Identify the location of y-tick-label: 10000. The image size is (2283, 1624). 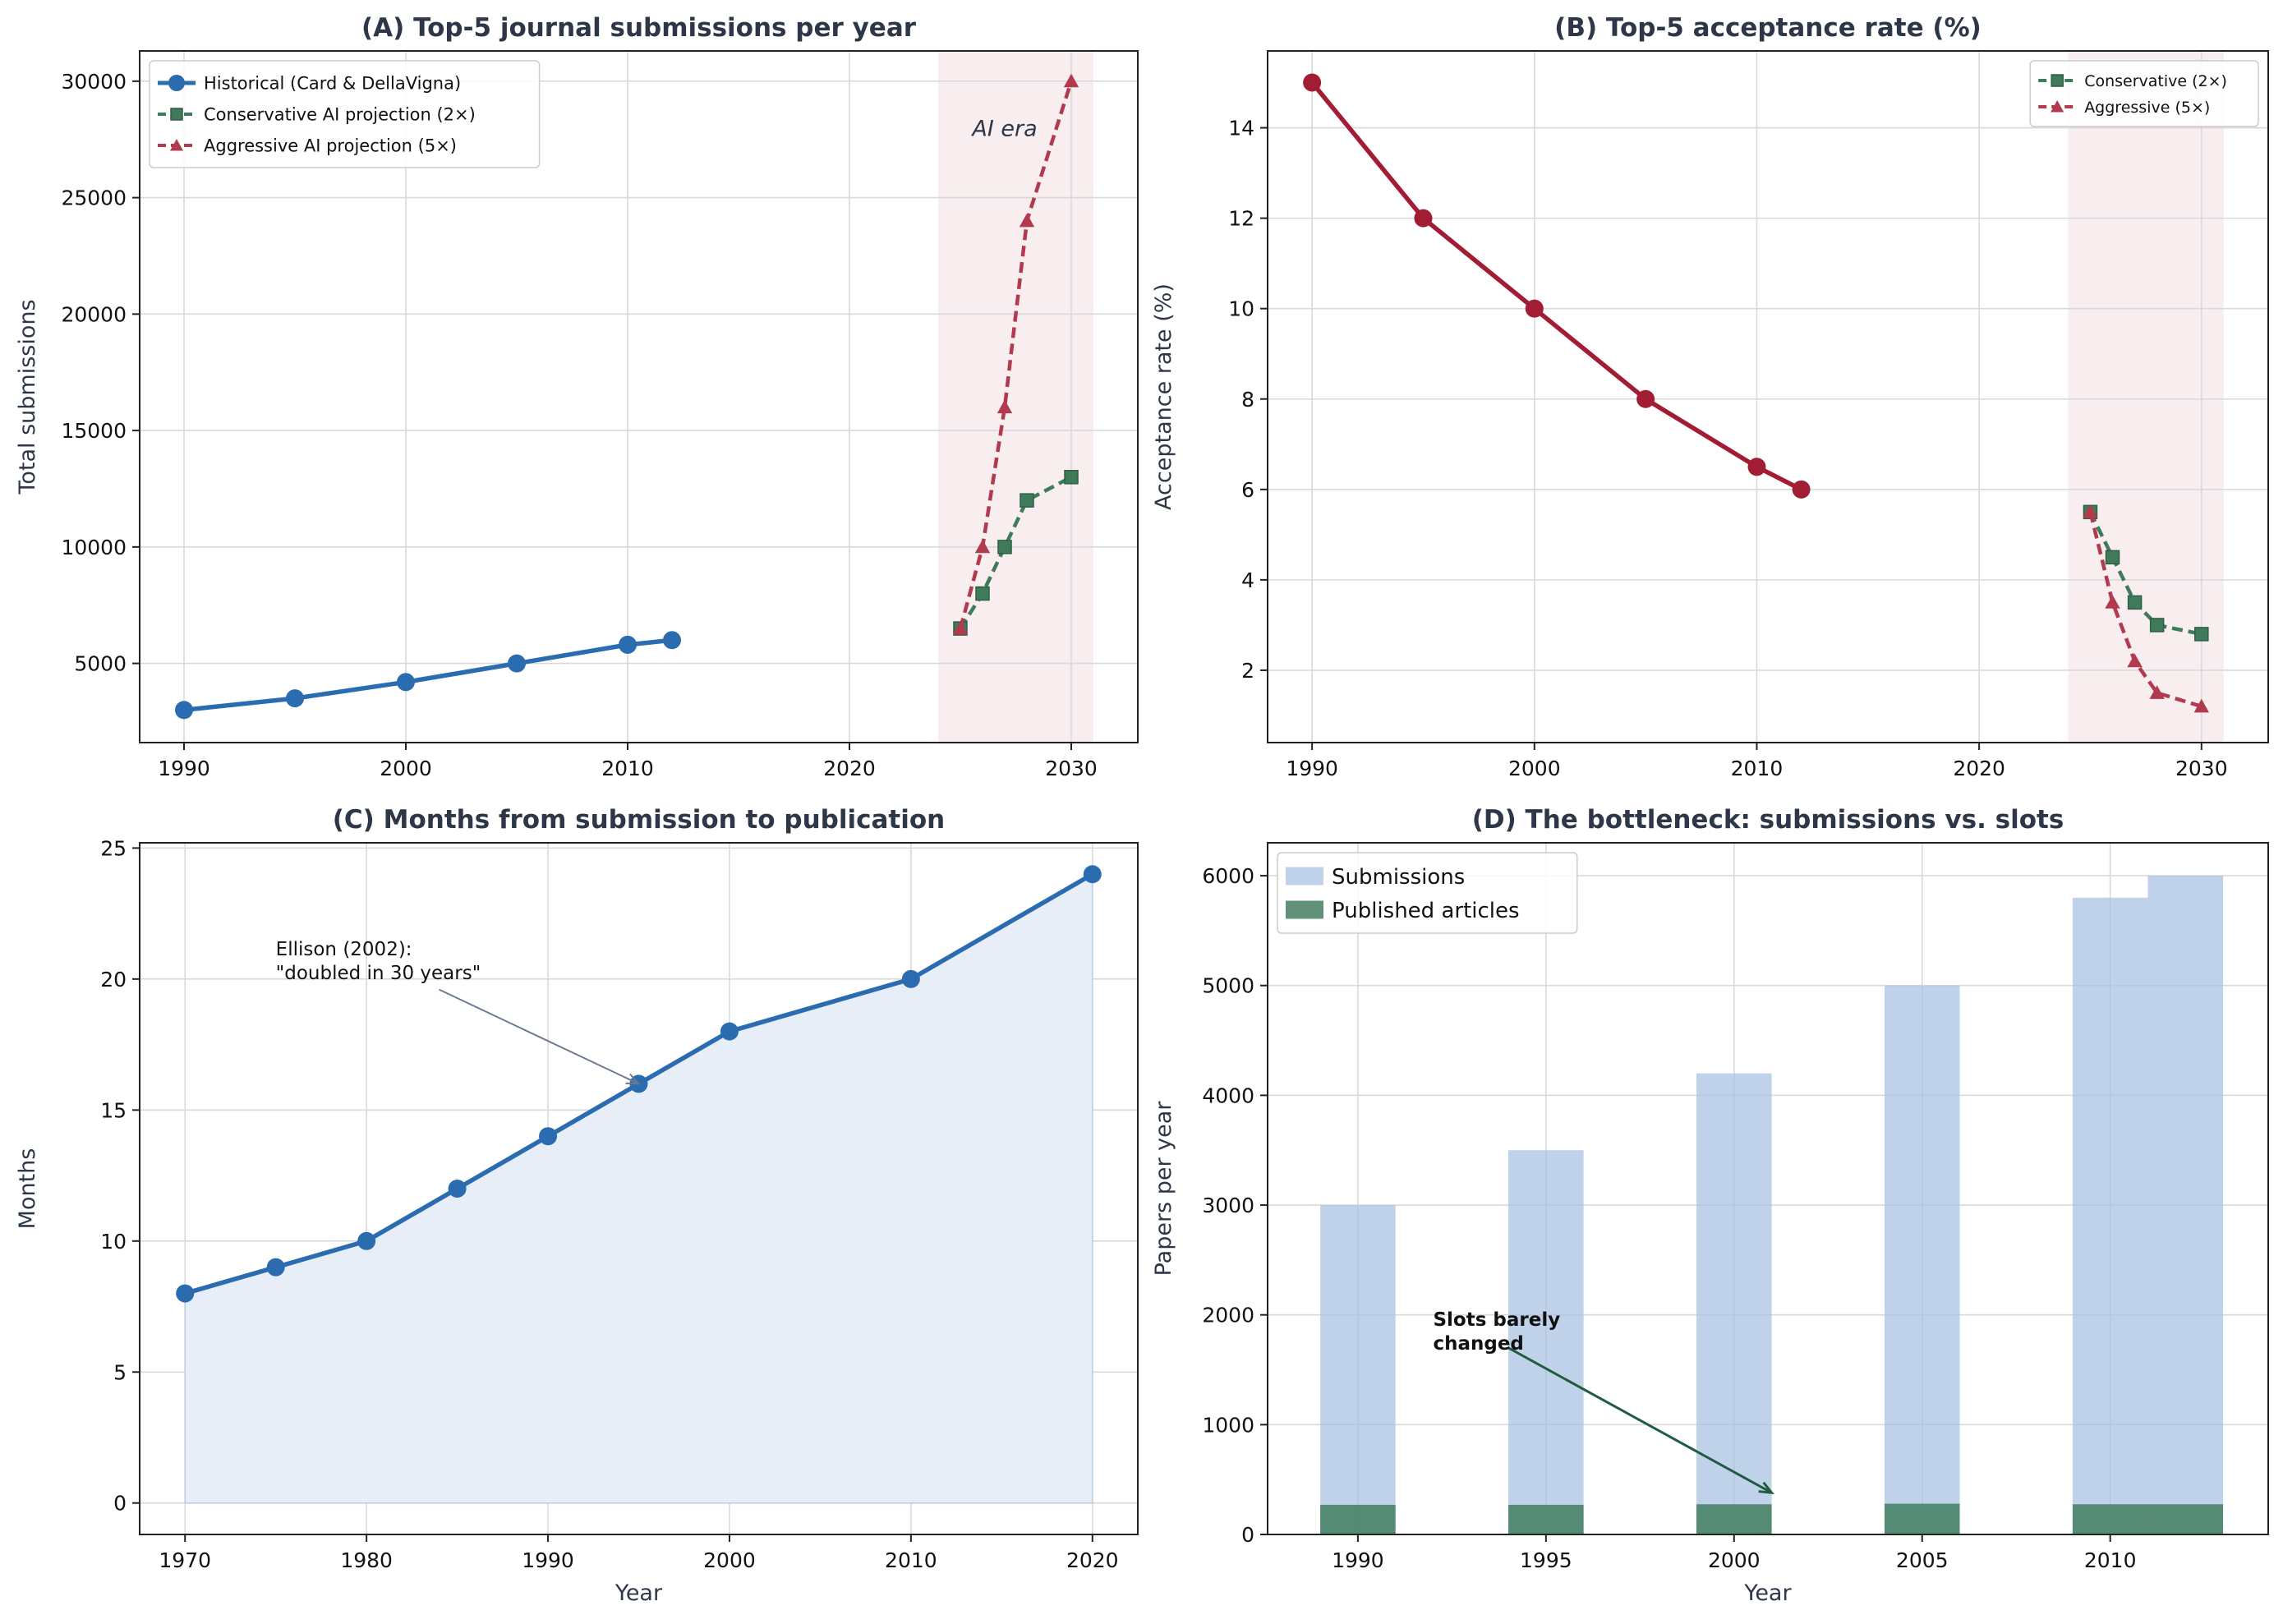
(94, 547).